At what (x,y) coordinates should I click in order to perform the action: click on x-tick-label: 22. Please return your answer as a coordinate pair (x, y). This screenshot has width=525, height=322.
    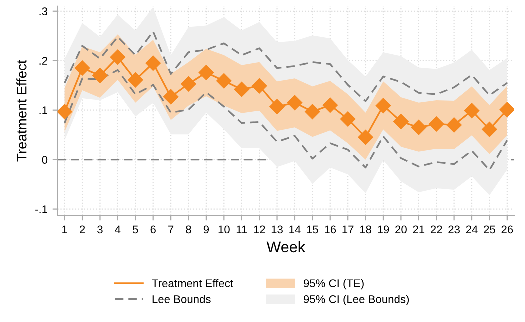
    Looking at the image, I should click on (436, 230).